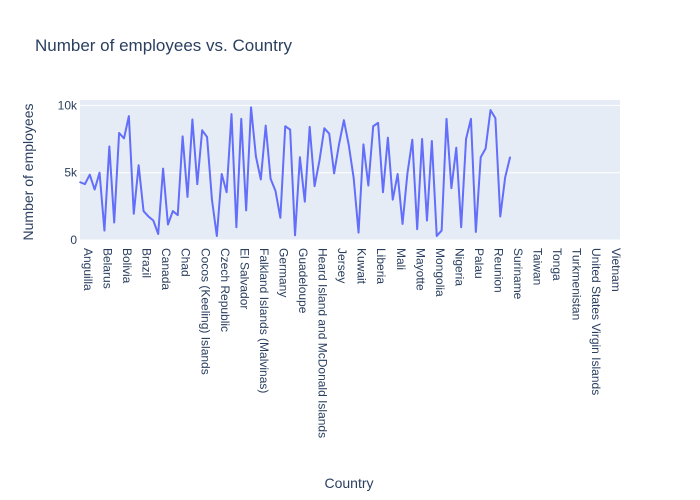 The height and width of the screenshot is (500, 700). I want to click on x-tick-label: Nigeria, so click(459, 267).